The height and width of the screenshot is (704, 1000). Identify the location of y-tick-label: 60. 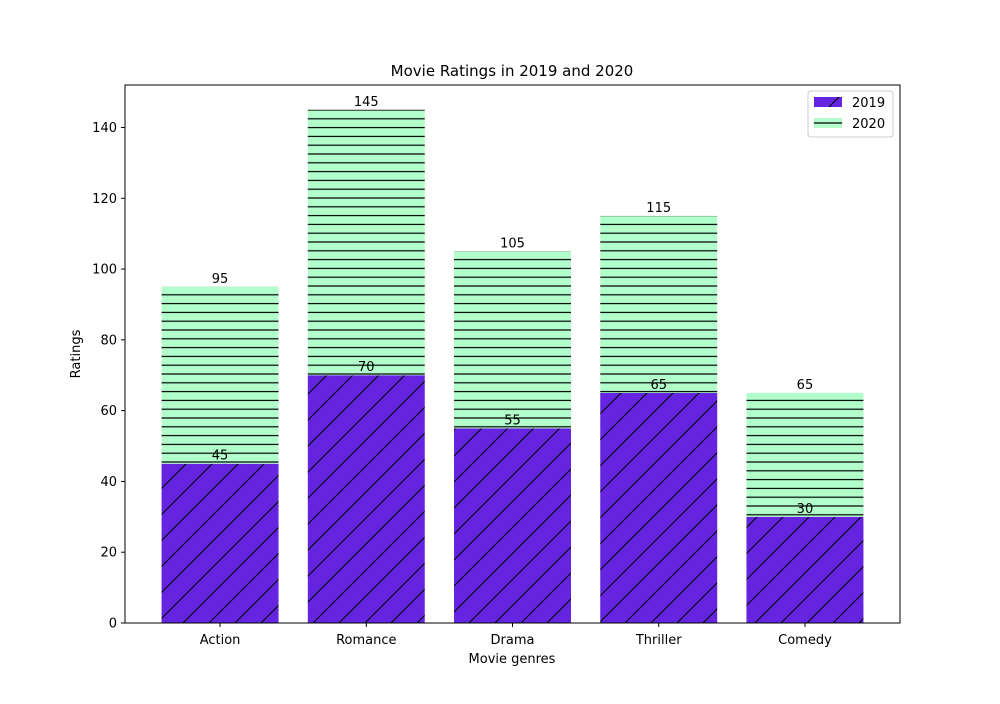
(108, 411).